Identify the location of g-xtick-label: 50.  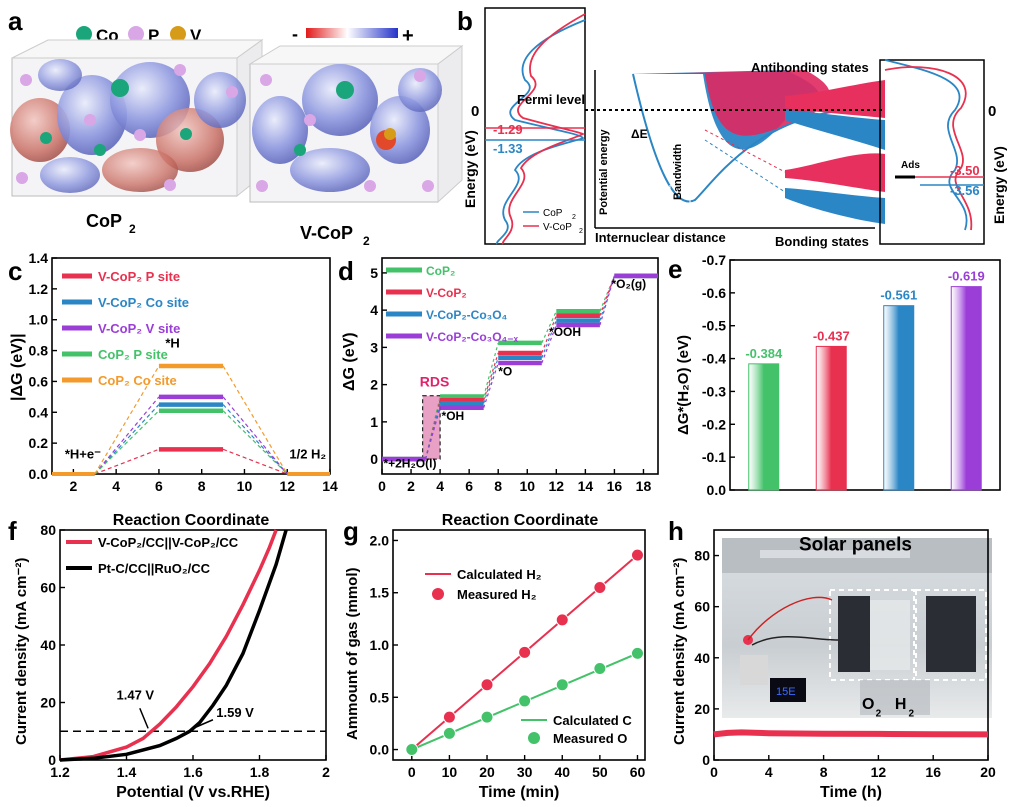
(600, 772).